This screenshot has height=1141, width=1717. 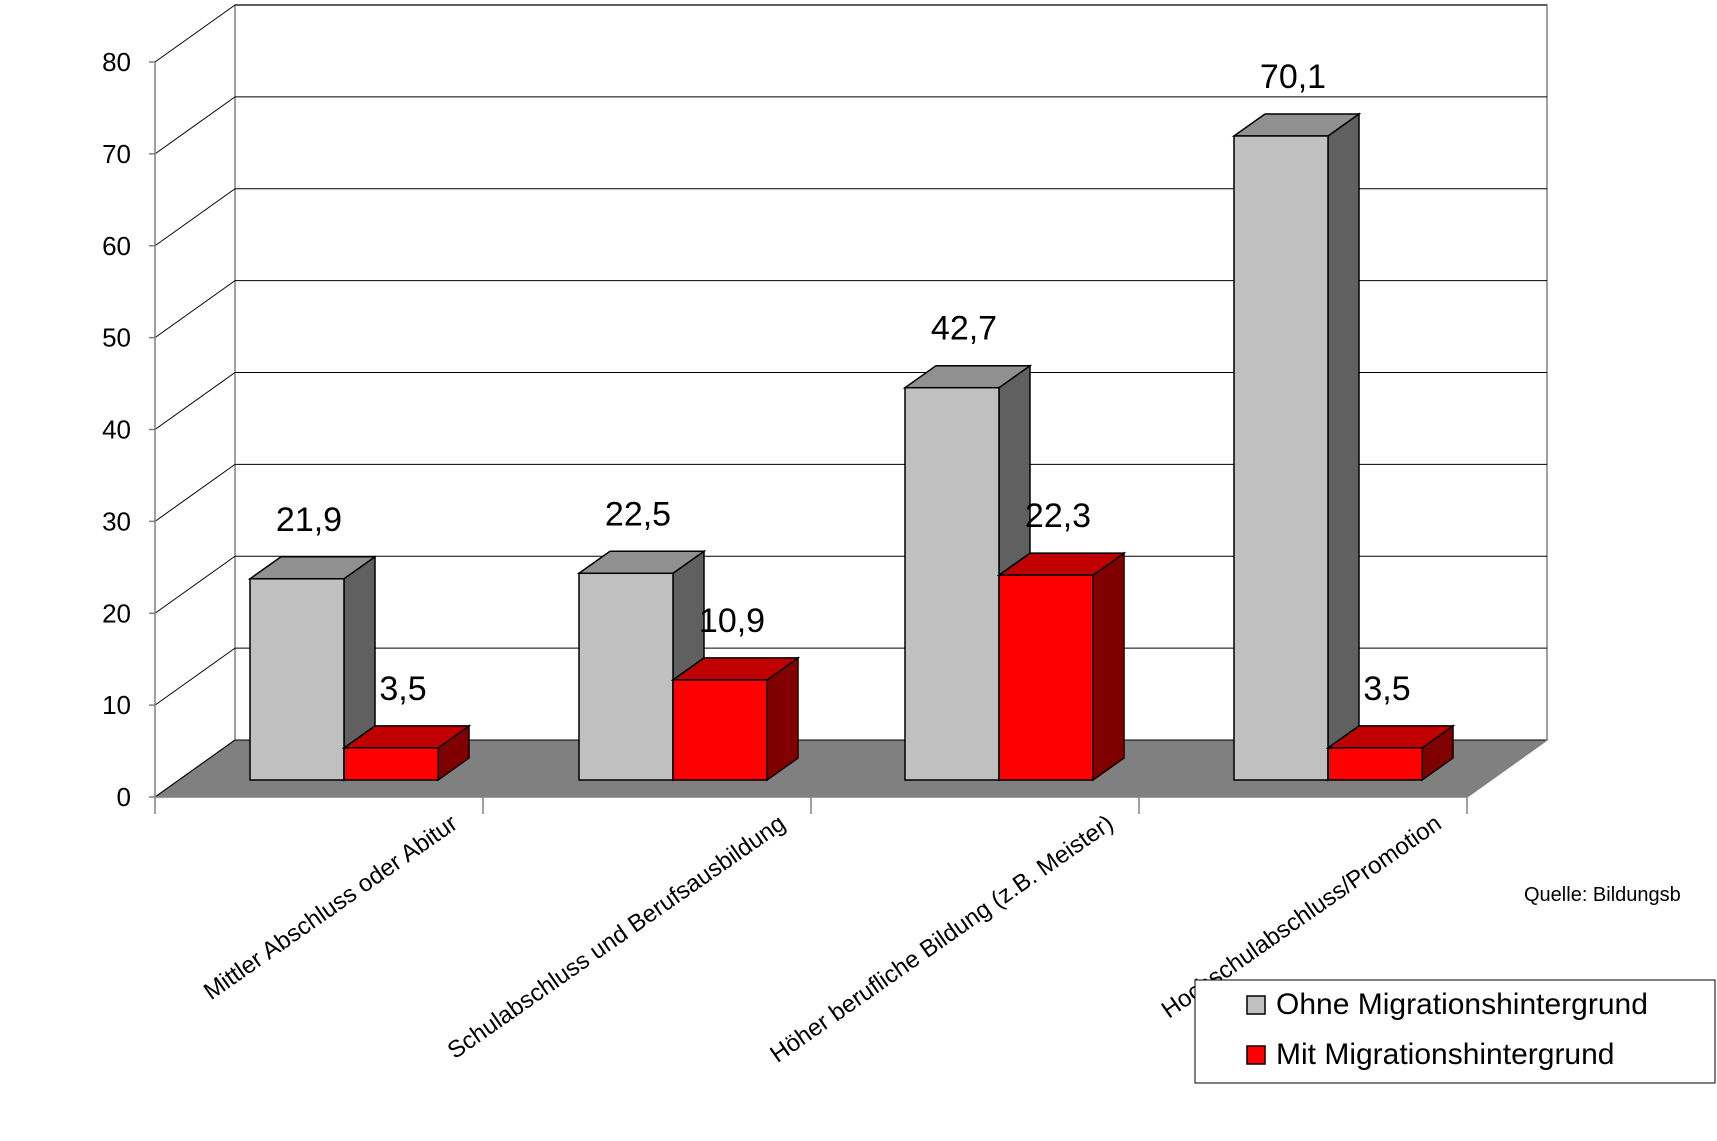 What do you see at coordinates (116, 338) in the screenshot?
I see `y-tick-label: 50` at bounding box center [116, 338].